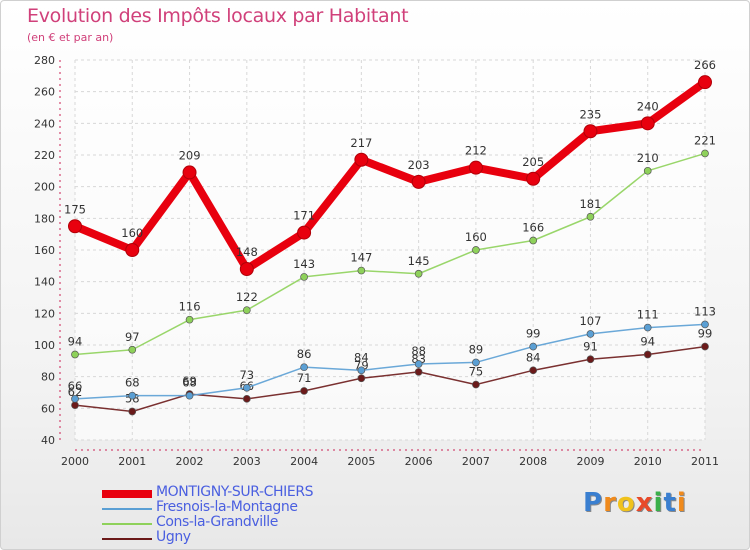 The height and width of the screenshot is (550, 750). What do you see at coordinates (705, 140) in the screenshot?
I see `data-label: 221` at bounding box center [705, 140].